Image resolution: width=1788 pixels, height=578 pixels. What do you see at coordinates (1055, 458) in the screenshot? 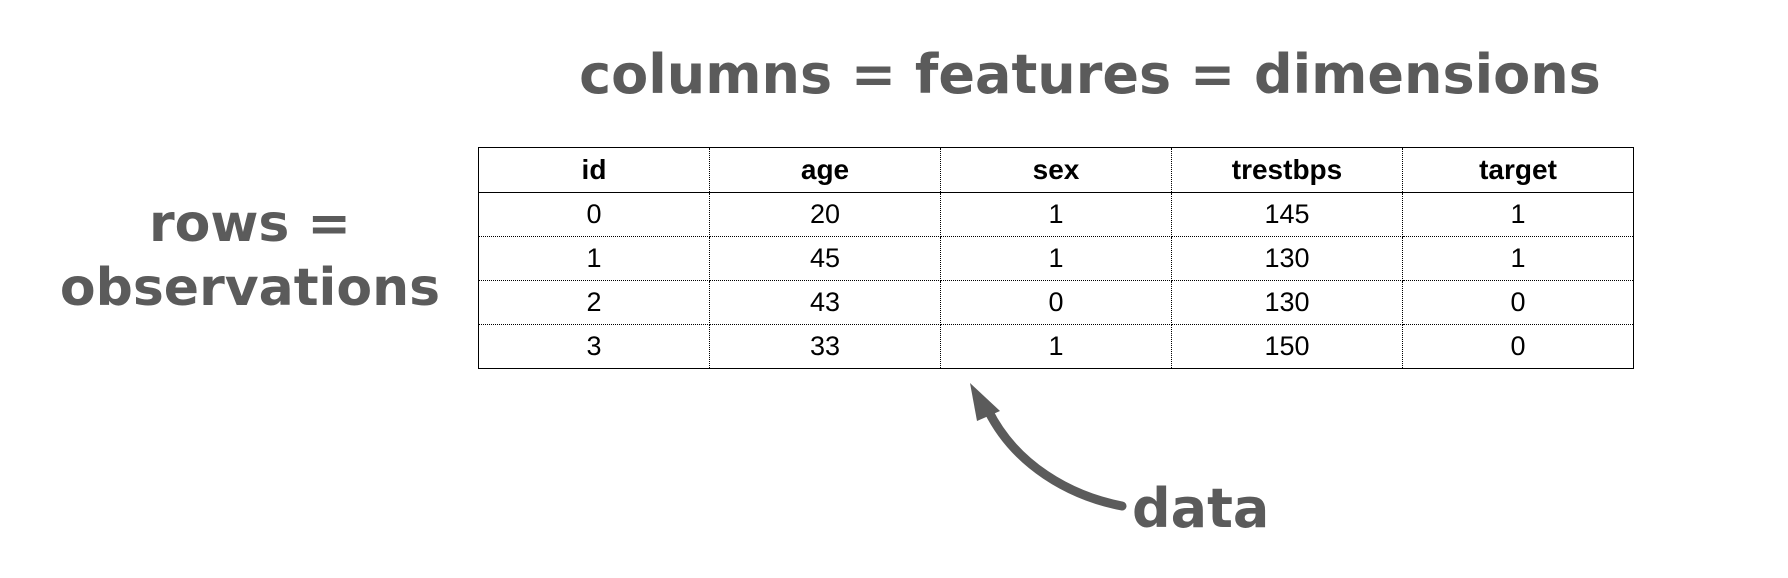
I see `arrow-shaft` at bounding box center [1055, 458].